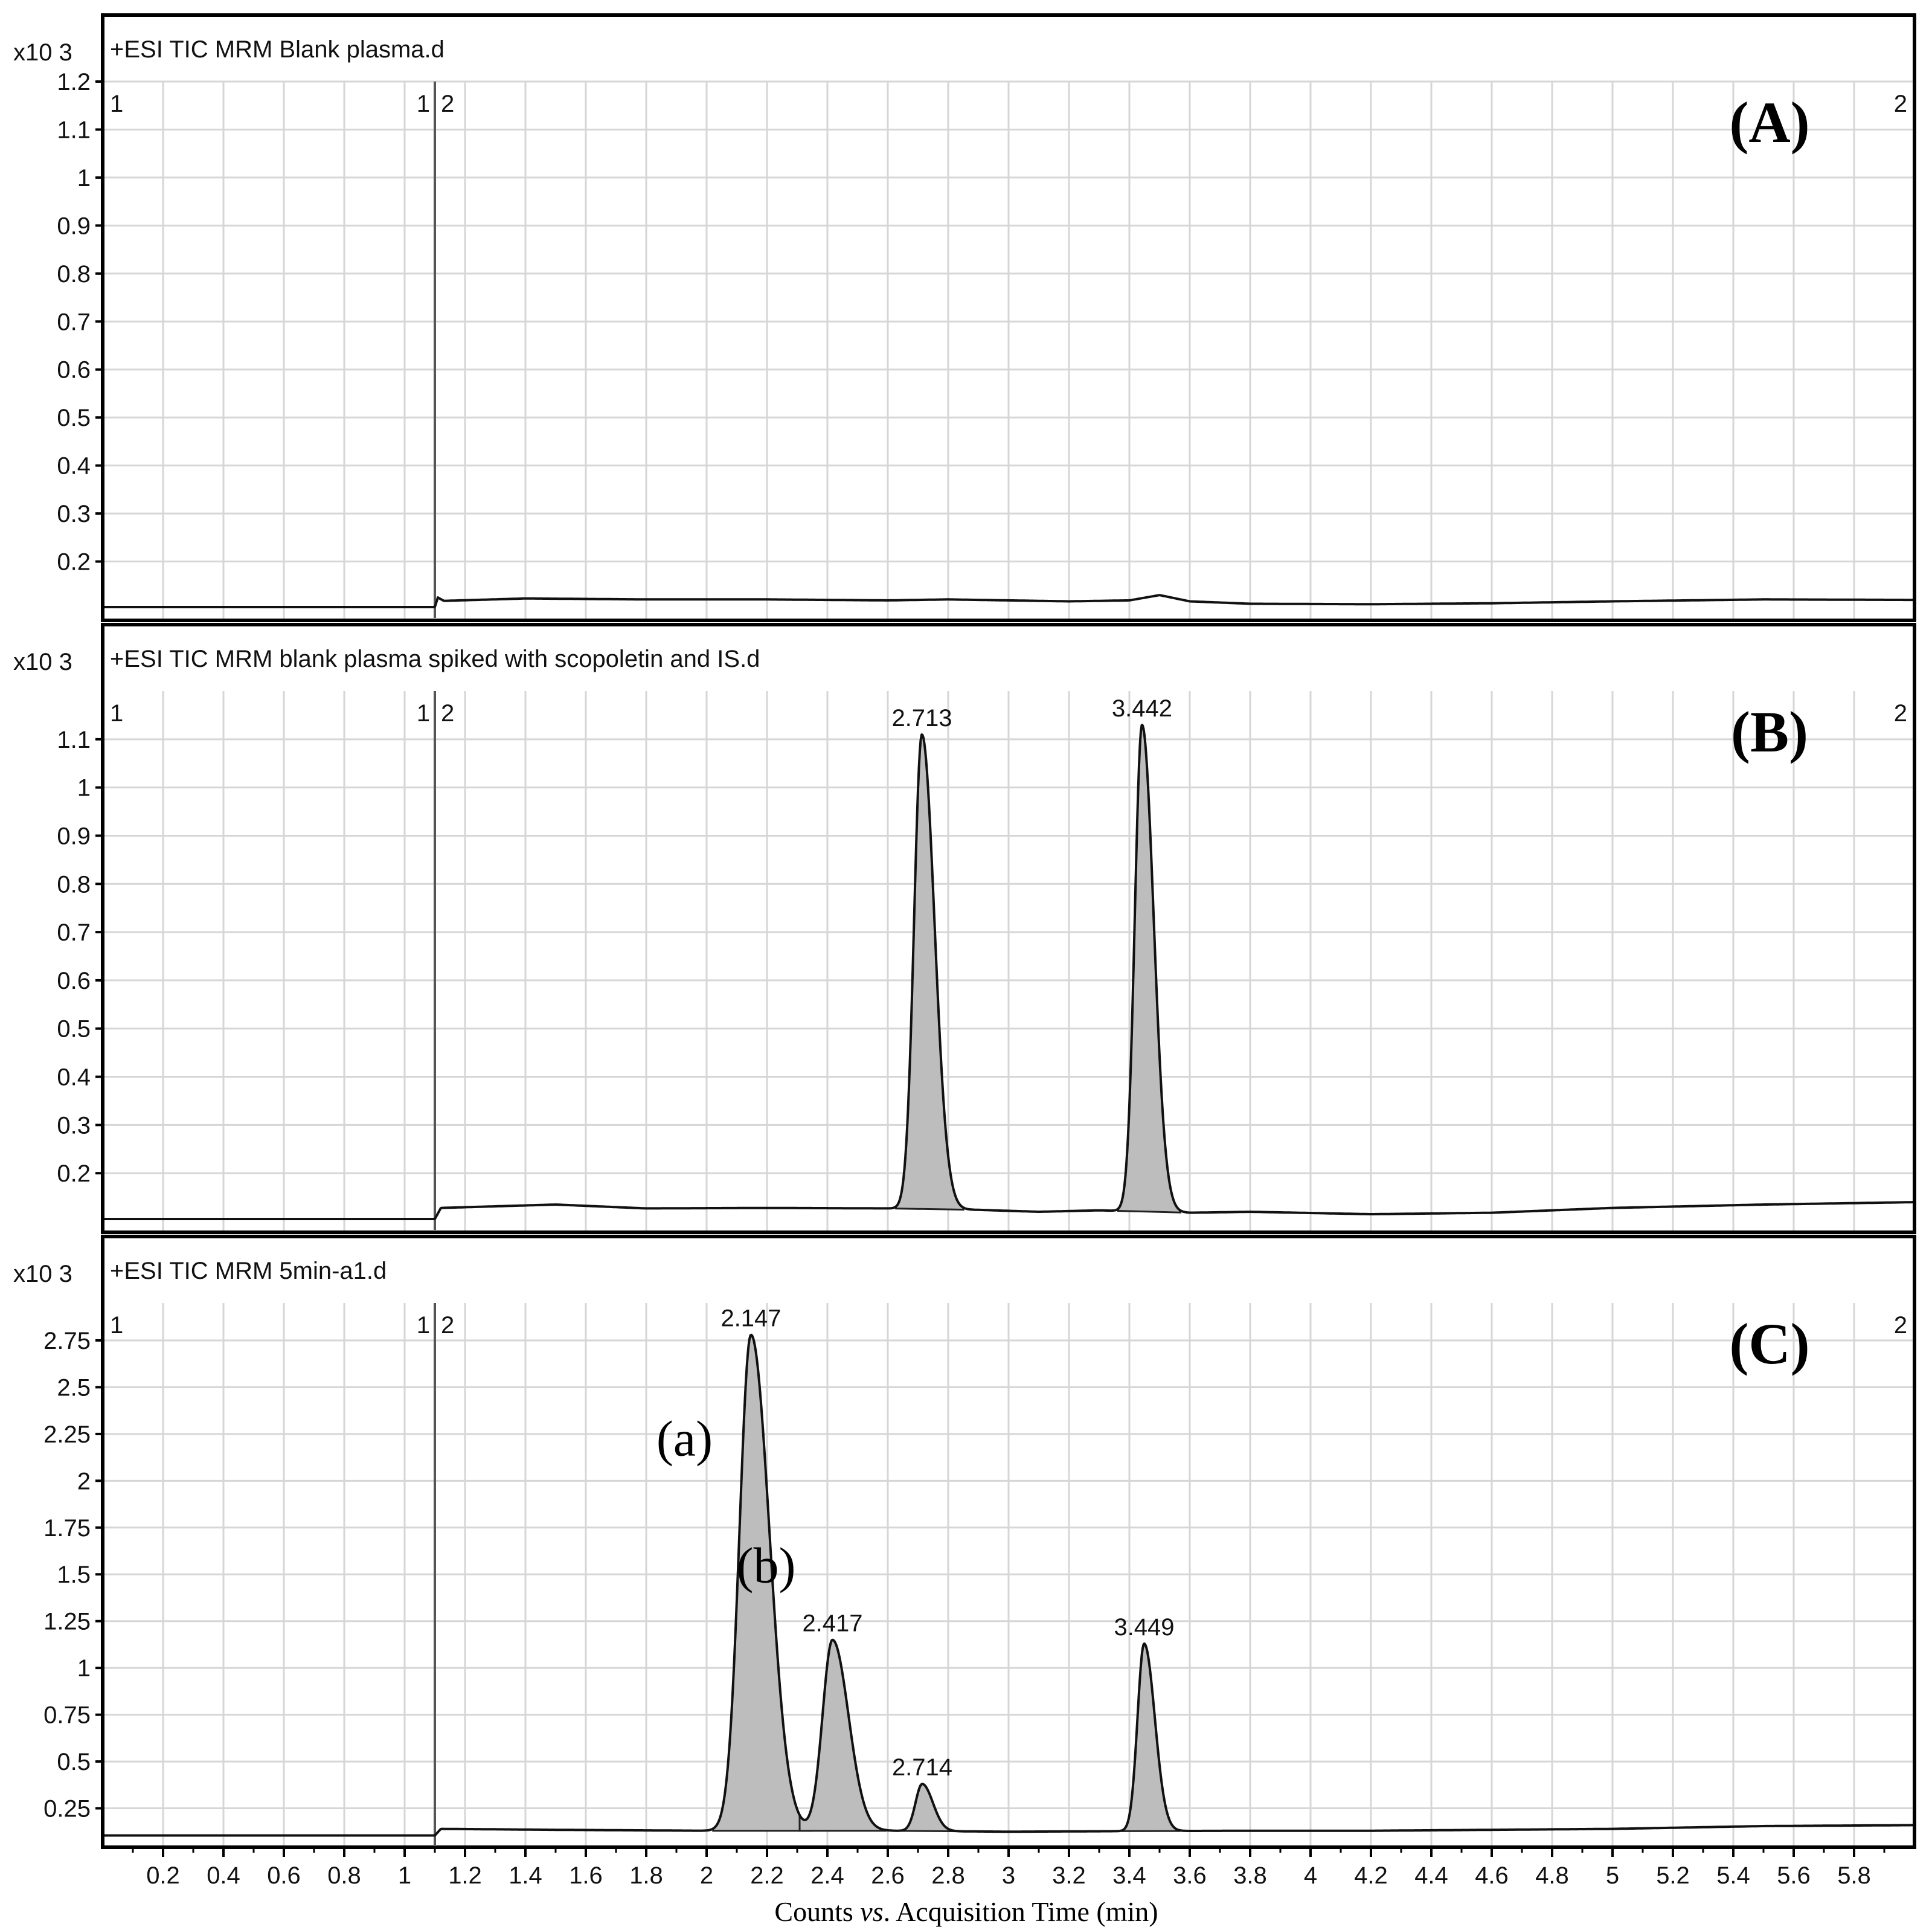 This screenshot has width=1932, height=1930. What do you see at coordinates (344, 1875) in the screenshot?
I see `x-tick-label: 0.8` at bounding box center [344, 1875].